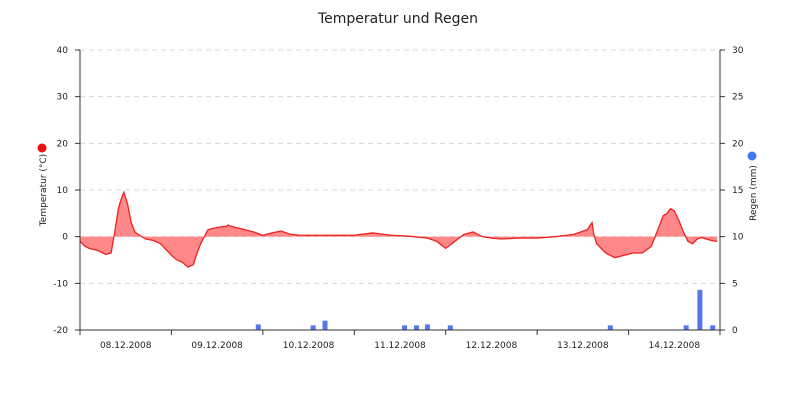 This screenshot has height=400, width=800. Describe the element at coordinates (583, 346) in the screenshot. I see `x-tick-label: 13.12.2008` at that location.